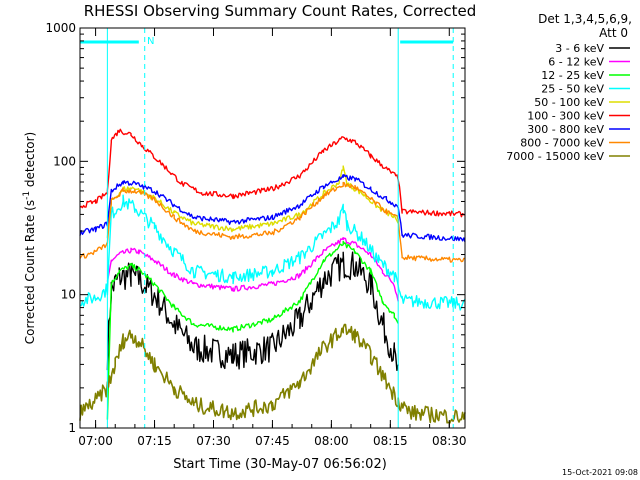 This screenshot has height=480, width=640. I want to click on x-tick-label: 08:00, so click(331, 441).